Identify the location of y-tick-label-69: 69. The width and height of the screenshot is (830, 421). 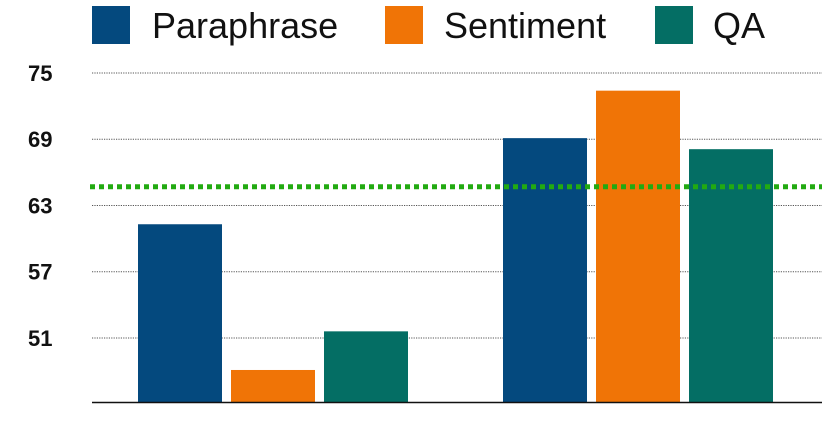
(40, 139).